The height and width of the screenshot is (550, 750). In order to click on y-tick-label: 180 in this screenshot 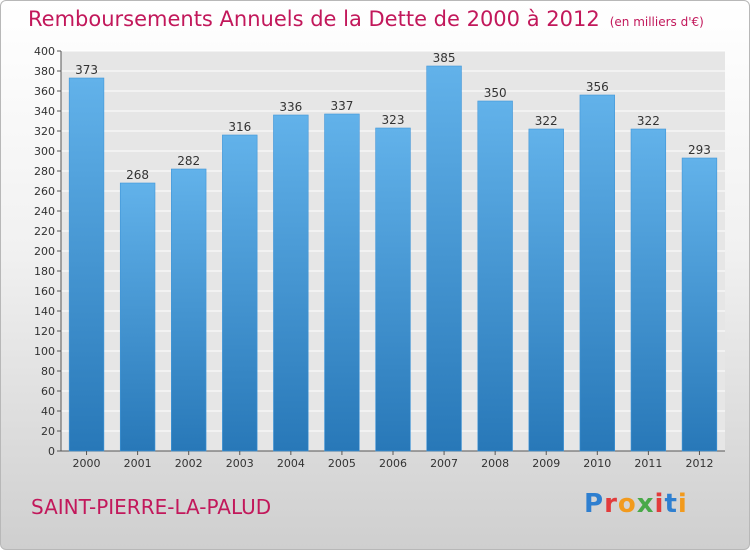, I will do `click(44, 271)`.